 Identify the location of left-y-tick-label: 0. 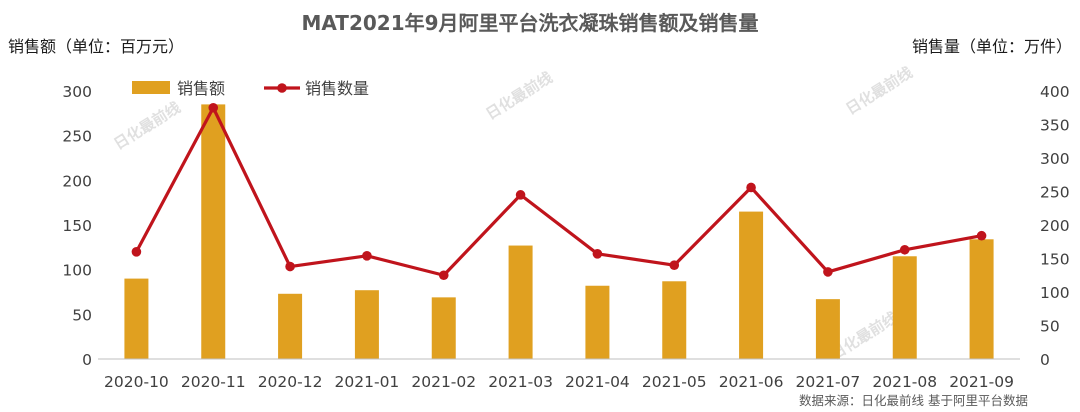
(87, 360).